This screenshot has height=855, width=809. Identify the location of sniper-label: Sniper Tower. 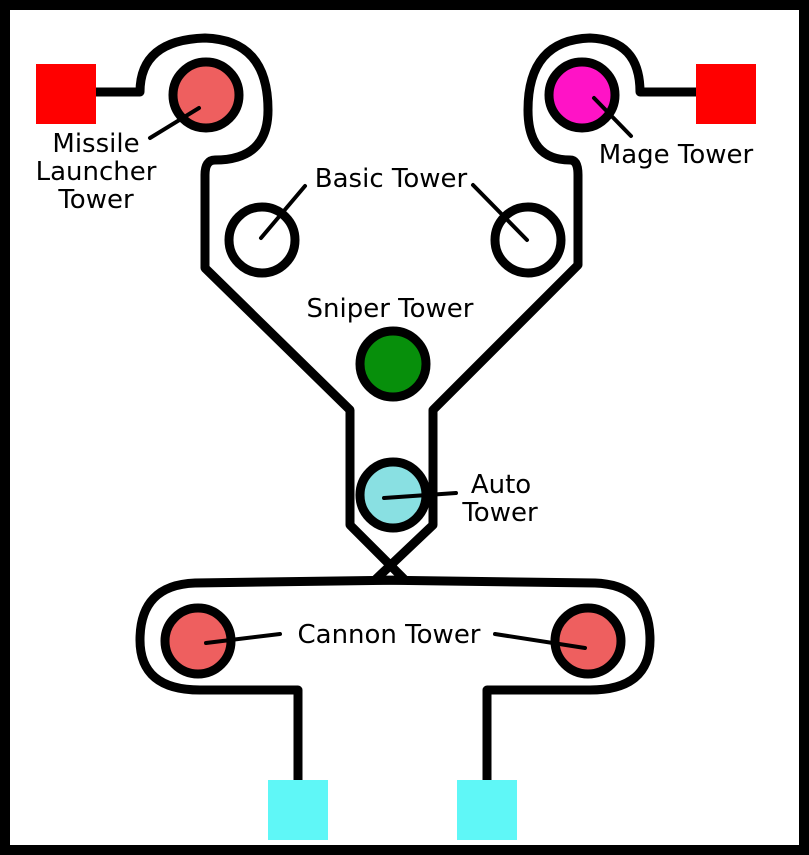
(390, 309).